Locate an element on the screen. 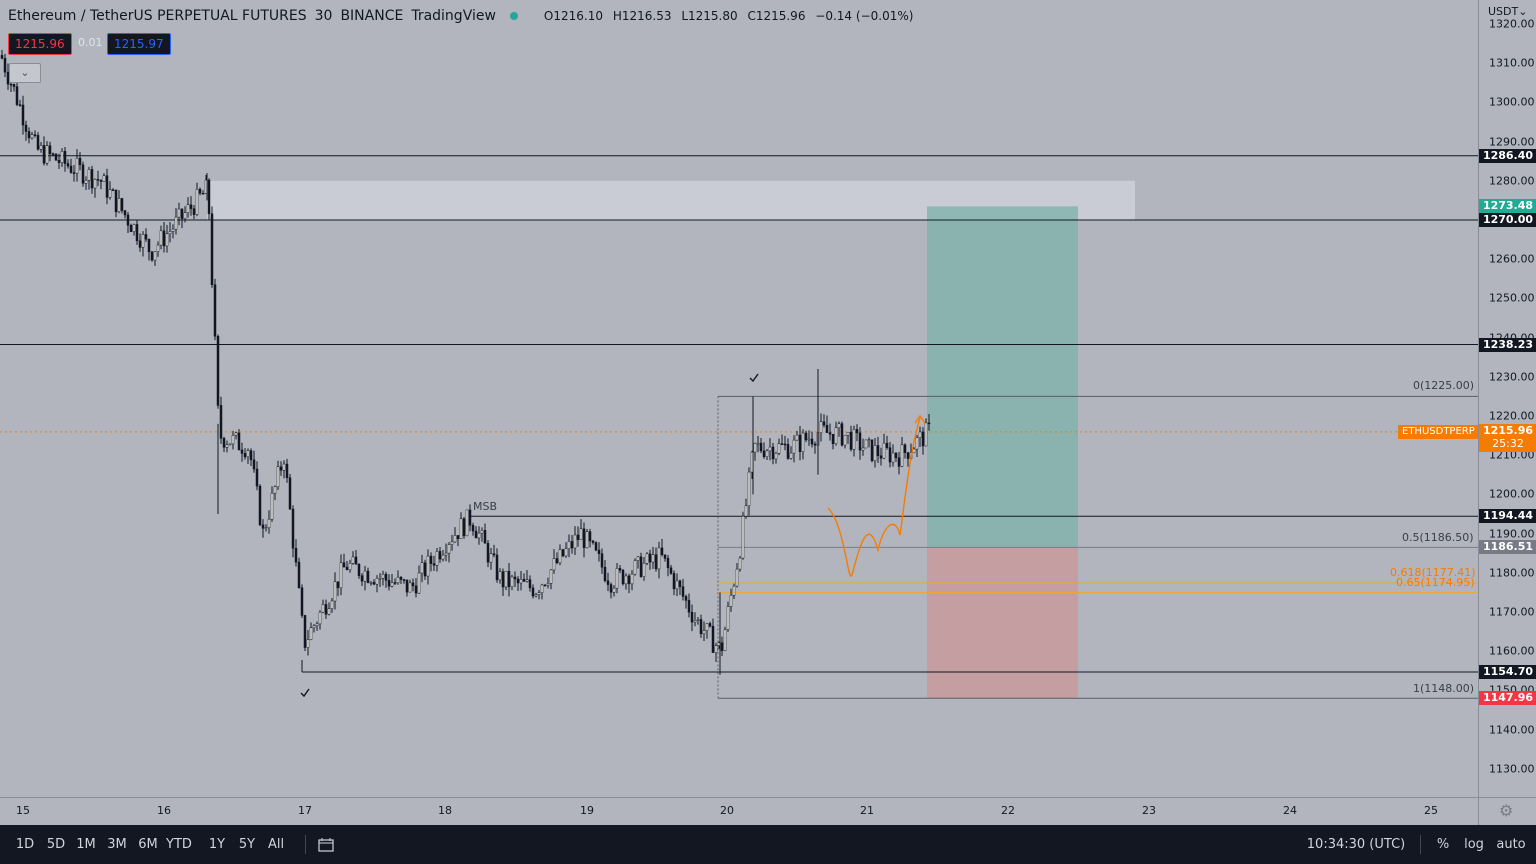  time-tick: 18 is located at coordinates (445, 810).